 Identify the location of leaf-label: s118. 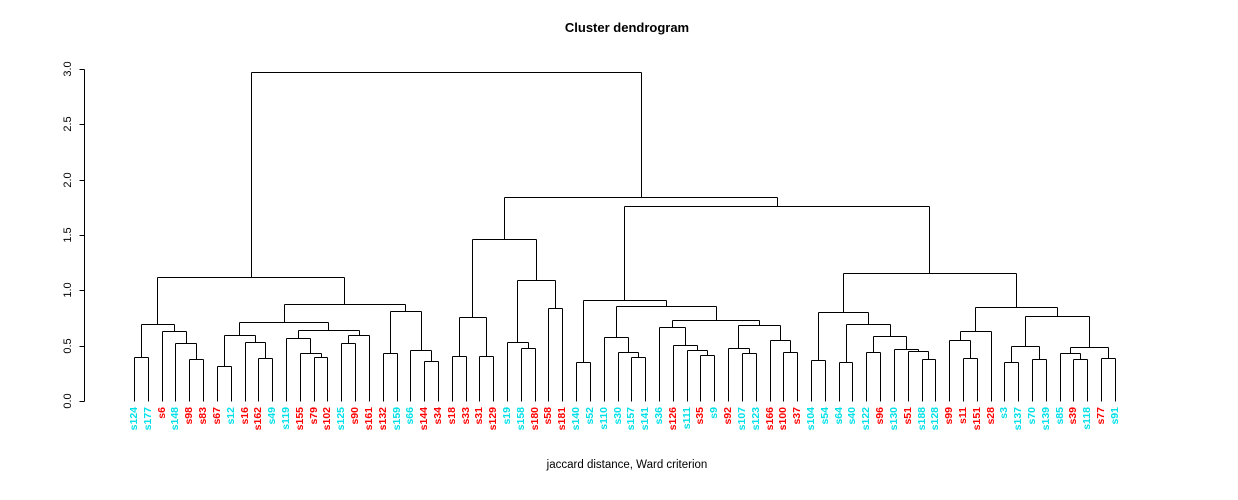
(1087, 418).